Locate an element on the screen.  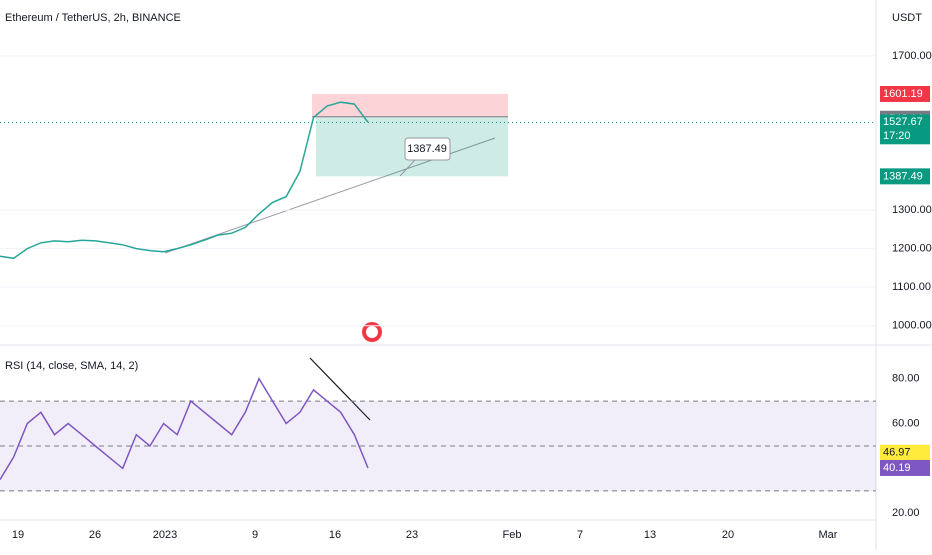
current-badge-label: 1527.67 is located at coordinates (903, 122).